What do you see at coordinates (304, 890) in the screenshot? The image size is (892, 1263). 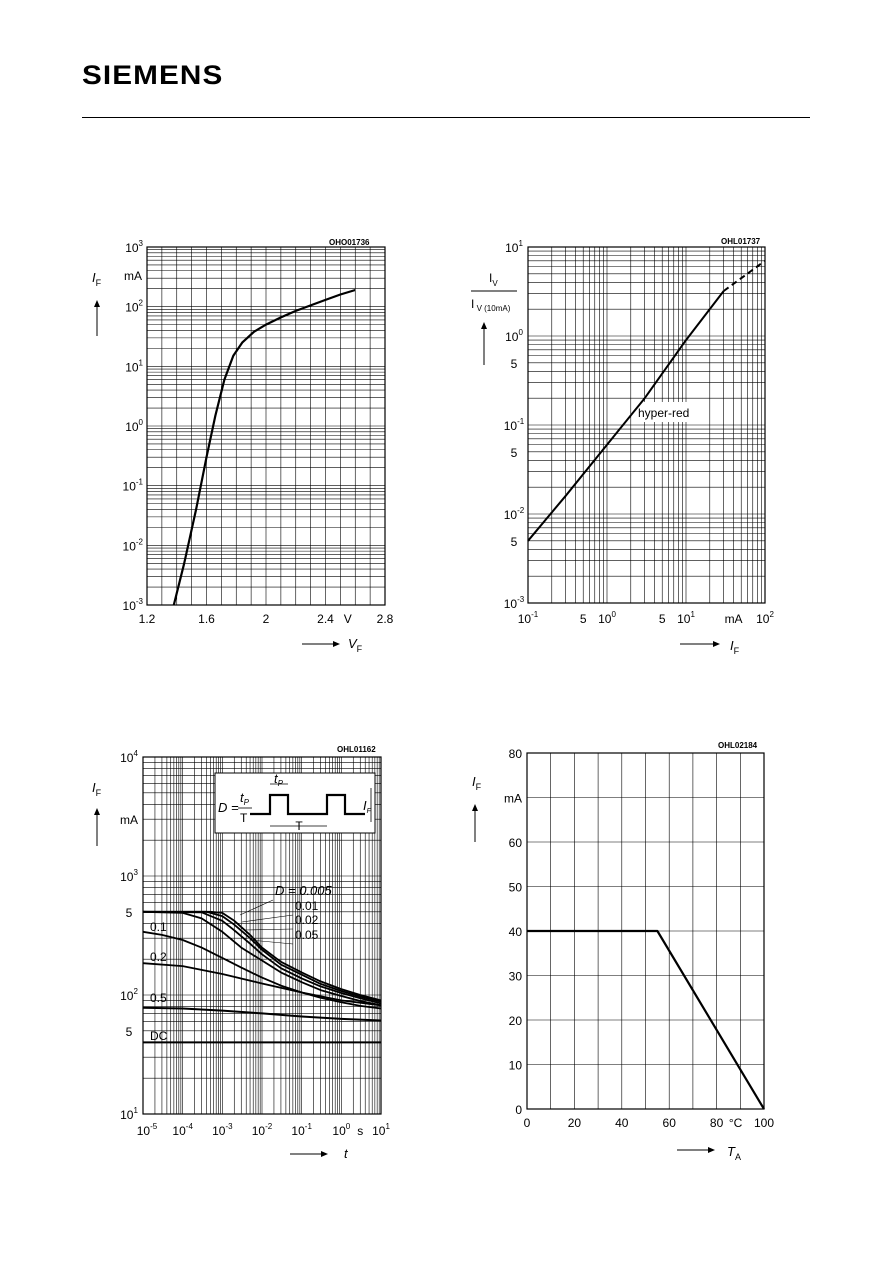 I see `duty-label: D = 0.005` at bounding box center [304, 890].